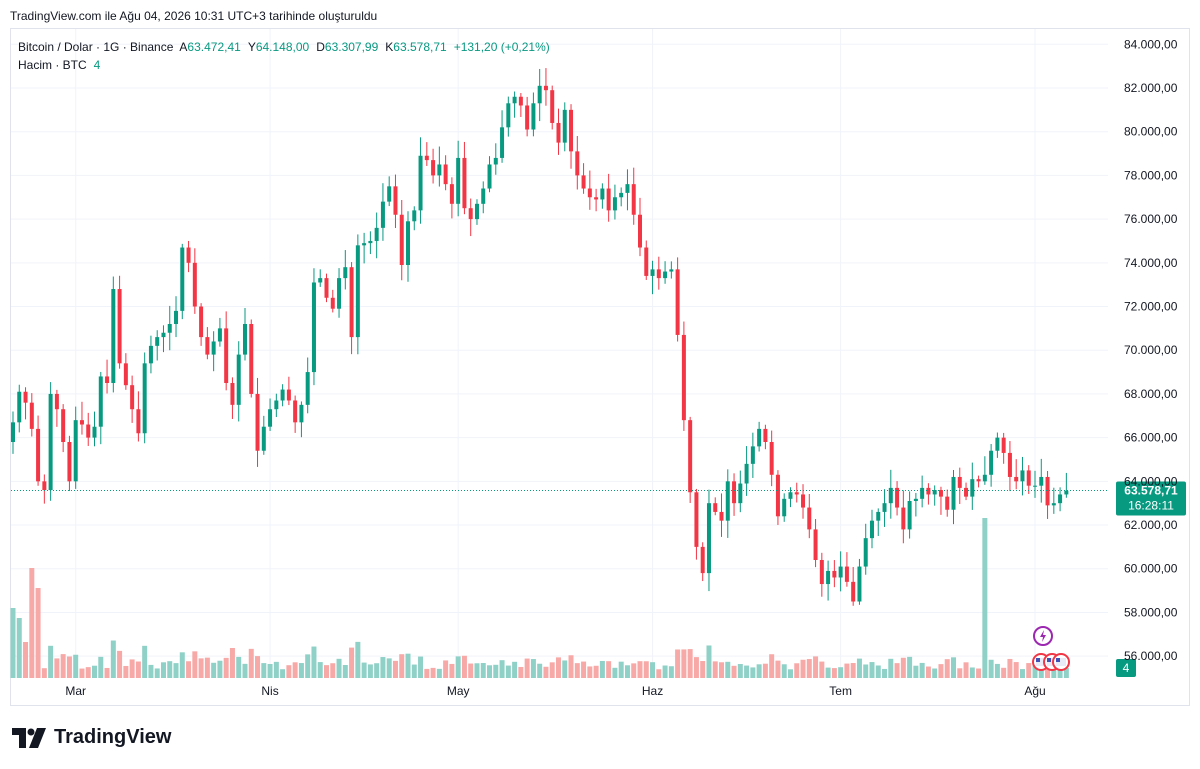 The height and width of the screenshot is (769, 1200). Describe the element at coordinates (29, 737) in the screenshot. I see `tradingview-logo-icon` at that location.